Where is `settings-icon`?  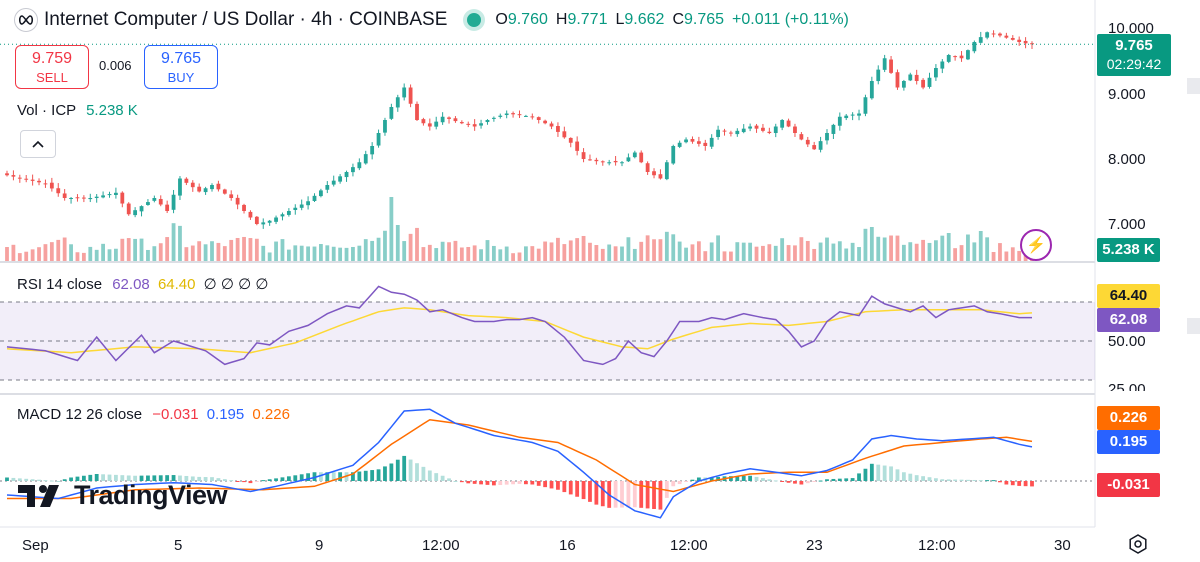
settings-icon is located at coordinates (1138, 544).